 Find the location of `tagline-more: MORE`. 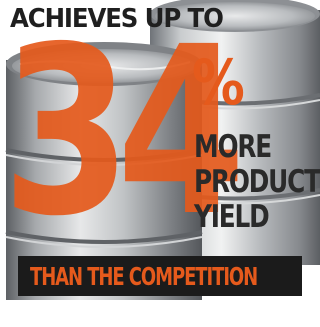

tagline-more: MORE is located at coordinates (233, 147).